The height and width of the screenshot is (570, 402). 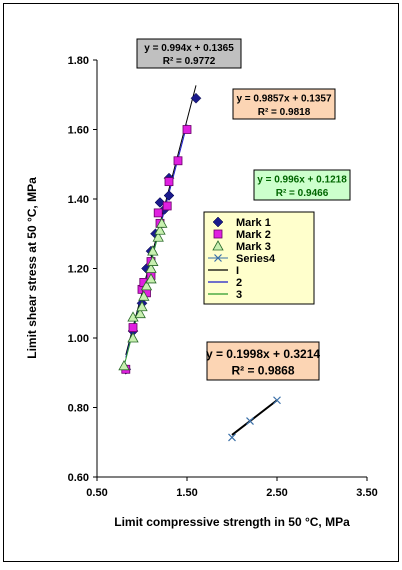 I want to click on equation-text-2: y = 0.9857x + 0.1357, so click(x=284, y=99).